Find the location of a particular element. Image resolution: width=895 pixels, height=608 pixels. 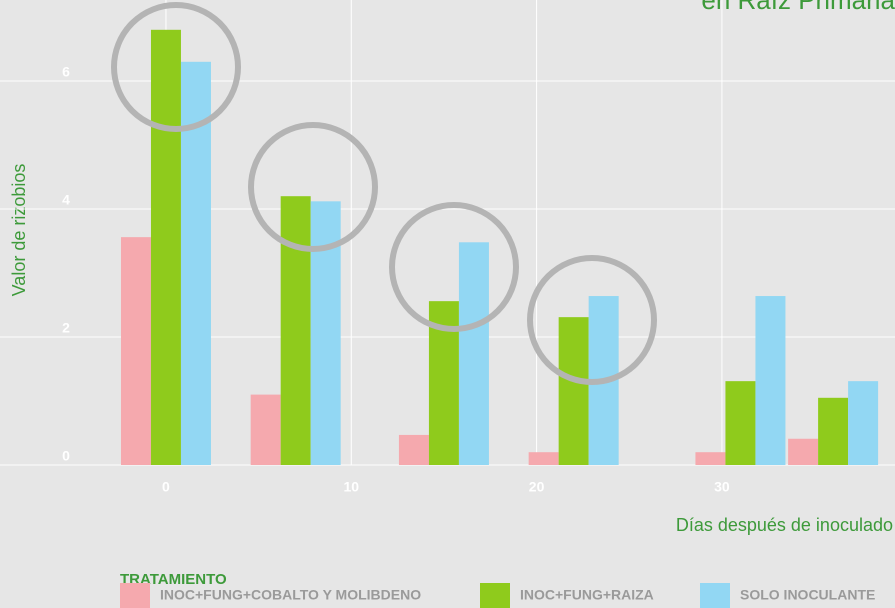

legend-label: INOC+FUNG+COBALTO Y MOLIBDENO is located at coordinates (290, 595).